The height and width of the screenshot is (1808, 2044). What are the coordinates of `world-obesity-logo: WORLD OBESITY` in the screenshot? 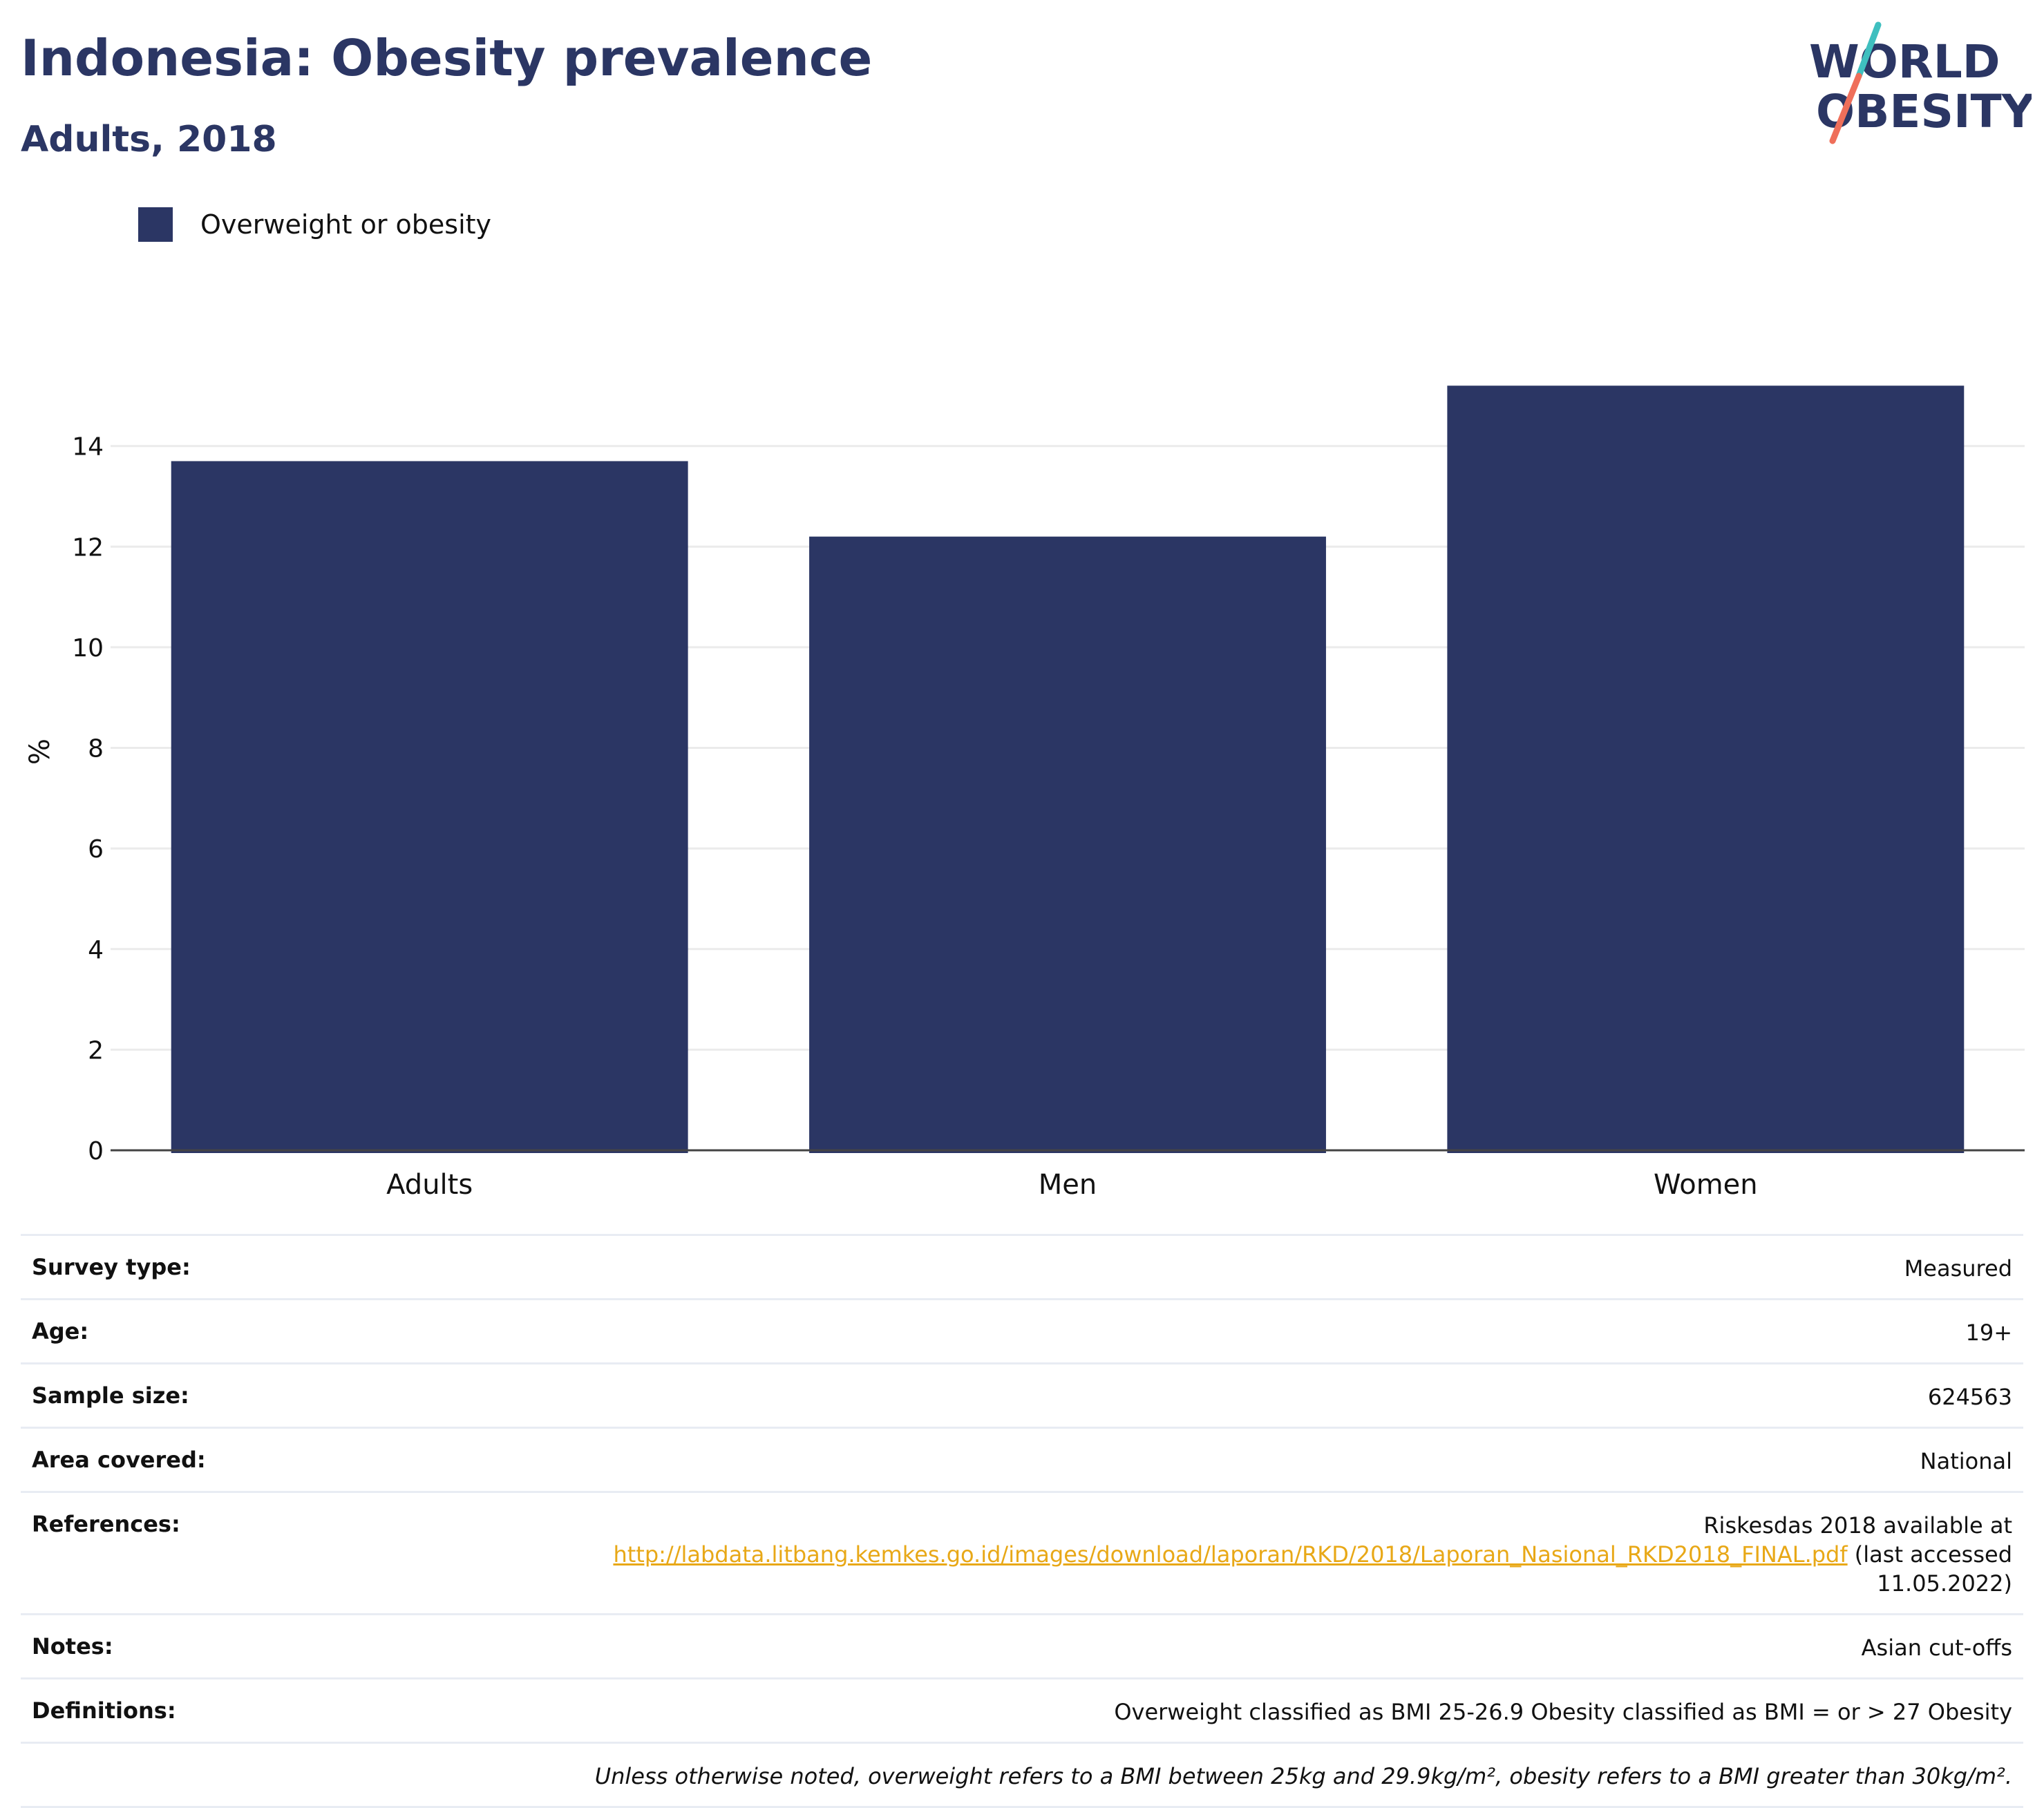 It's located at (1920, 82).